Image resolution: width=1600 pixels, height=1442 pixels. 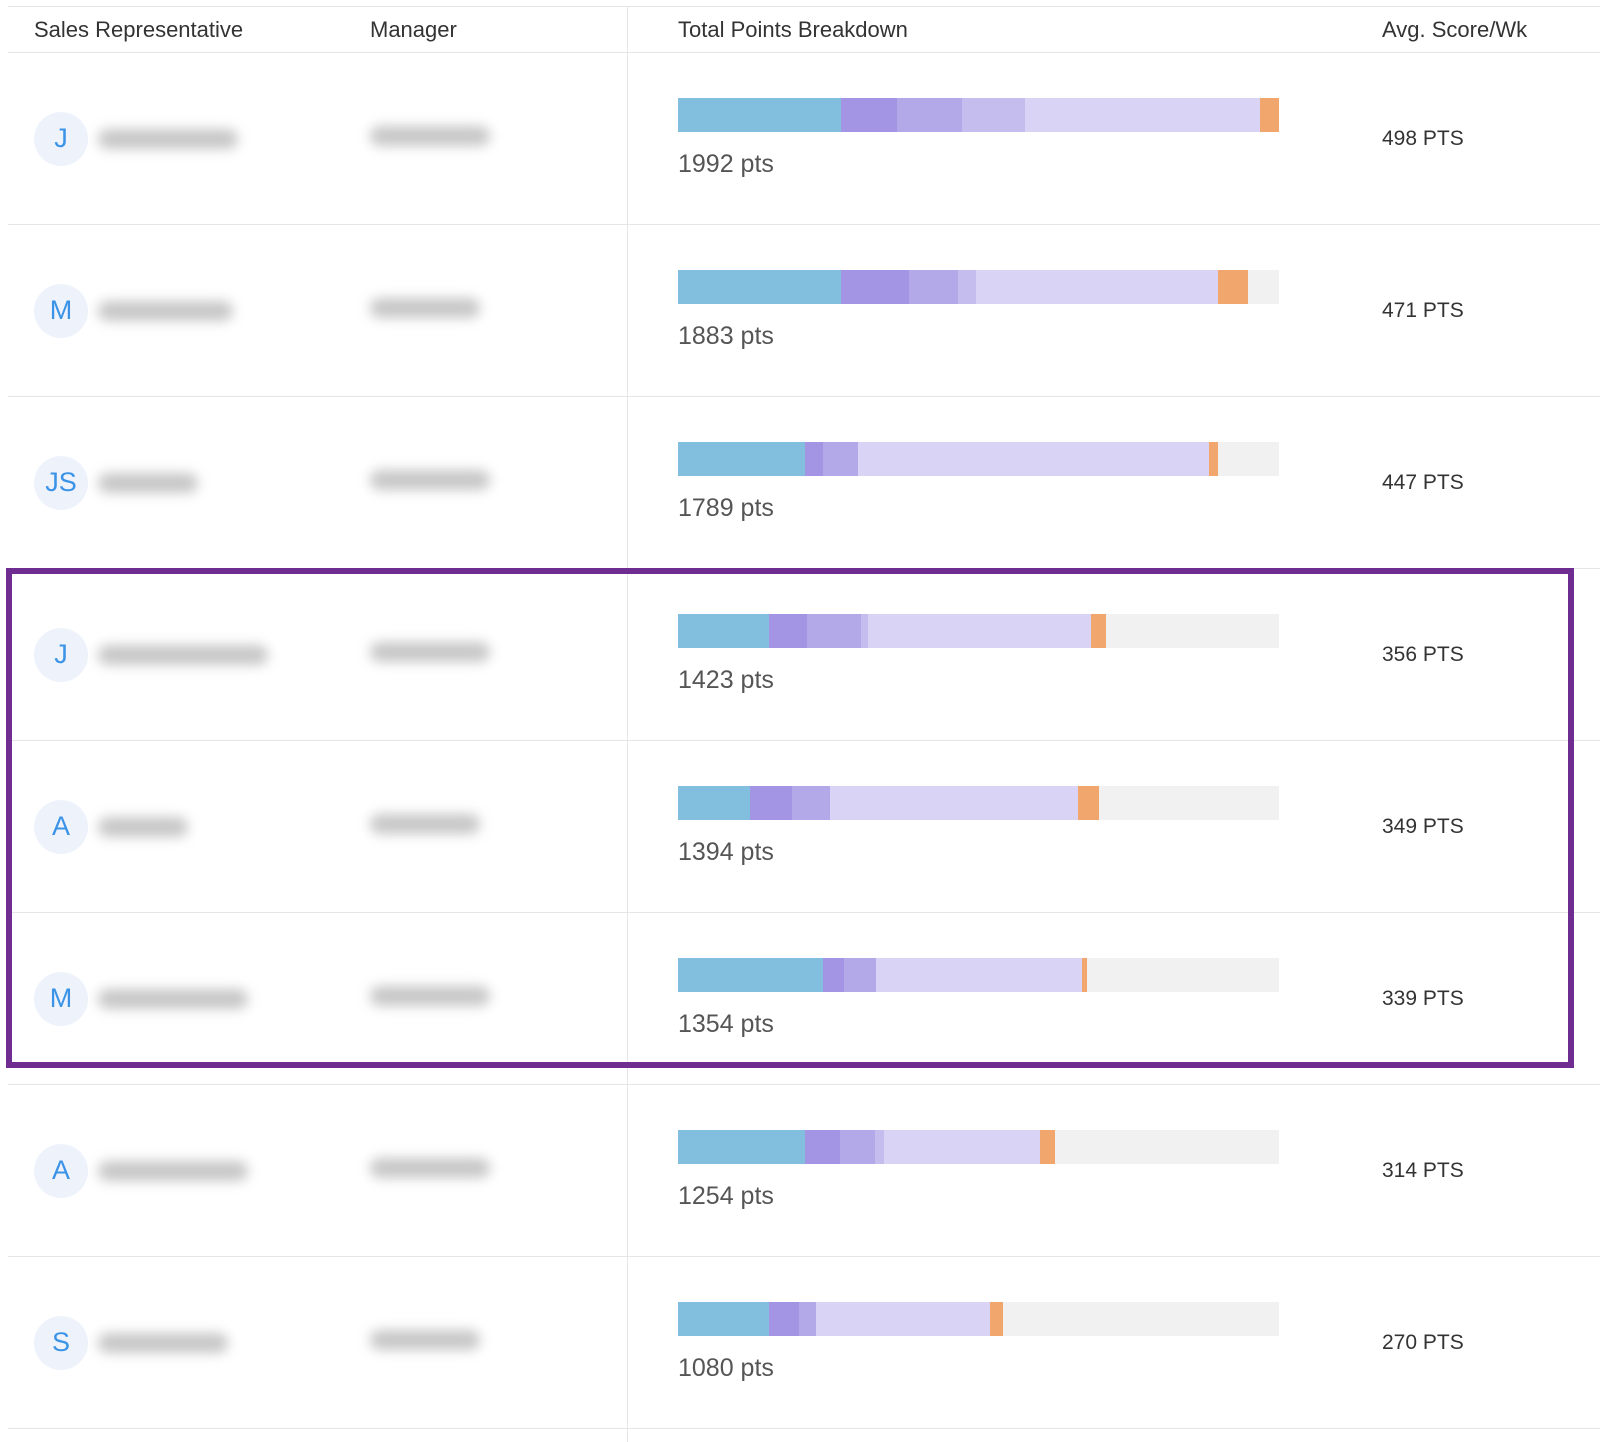 I want to click on rep-cell: A, so click(x=189, y=1170).